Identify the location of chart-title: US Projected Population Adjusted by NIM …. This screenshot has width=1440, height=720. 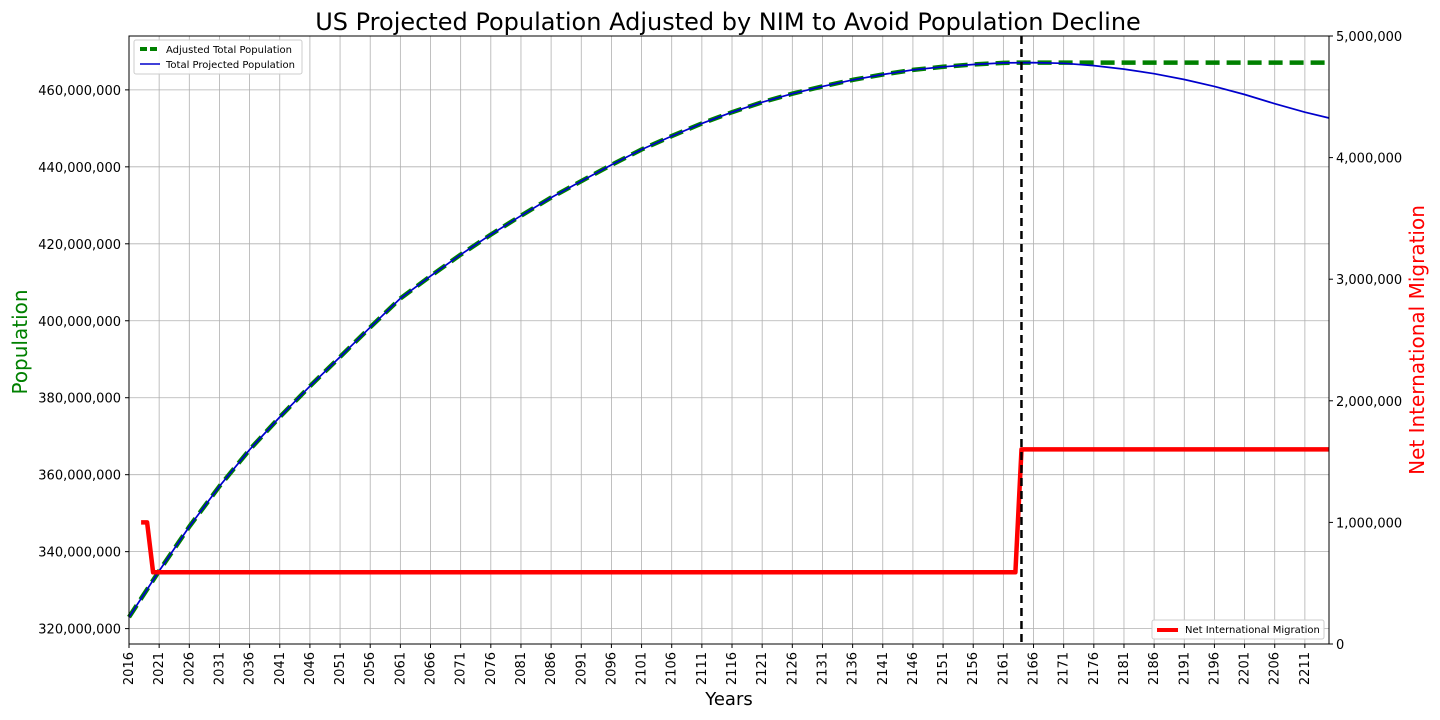
(728, 22).